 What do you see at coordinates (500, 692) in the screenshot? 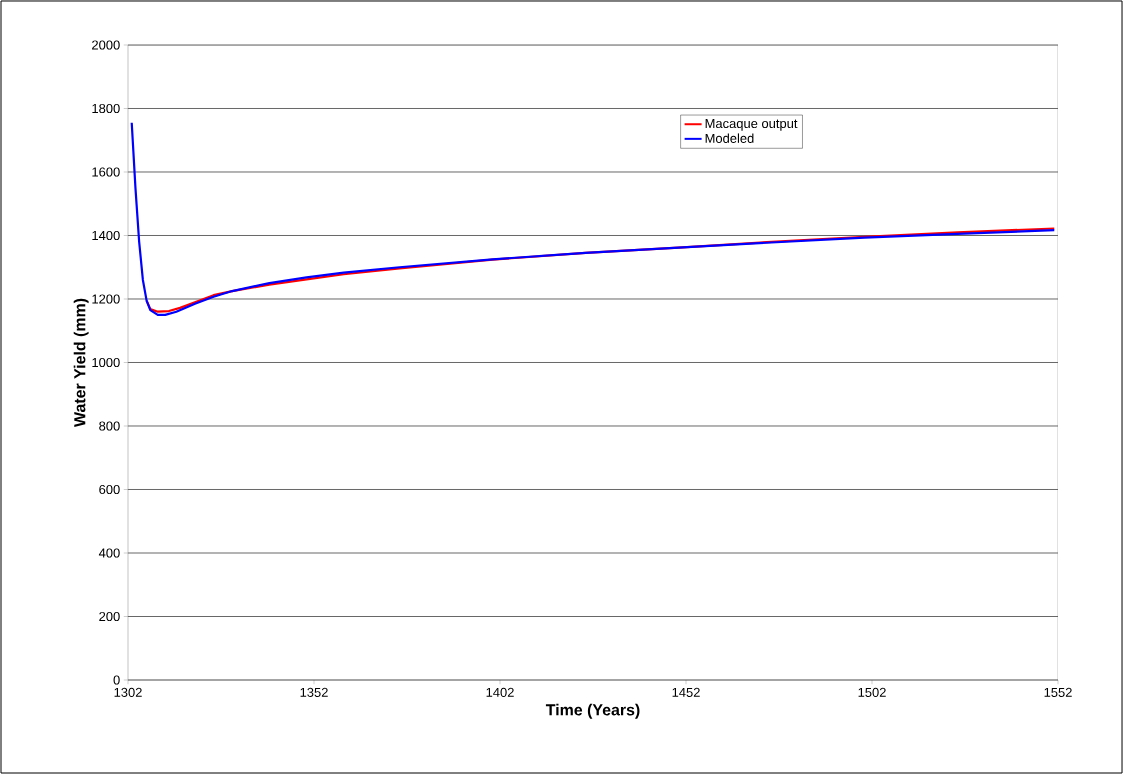
I see `x-tick-label: 1402` at bounding box center [500, 692].